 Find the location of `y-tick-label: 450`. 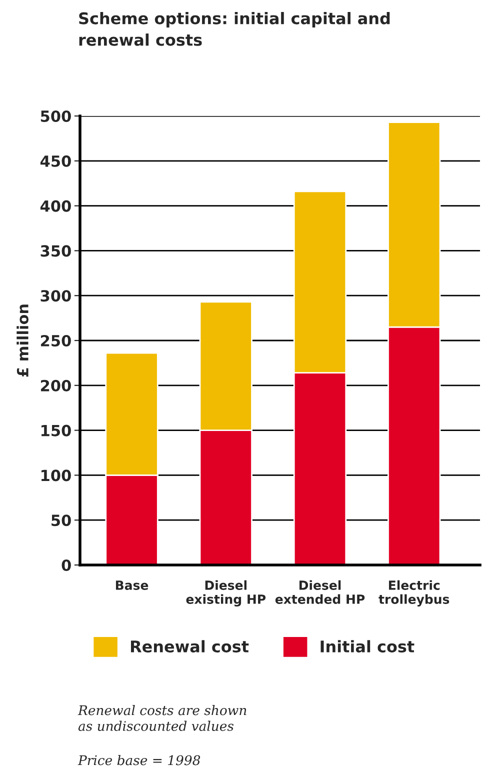

y-tick-label: 450 is located at coordinates (55, 161).